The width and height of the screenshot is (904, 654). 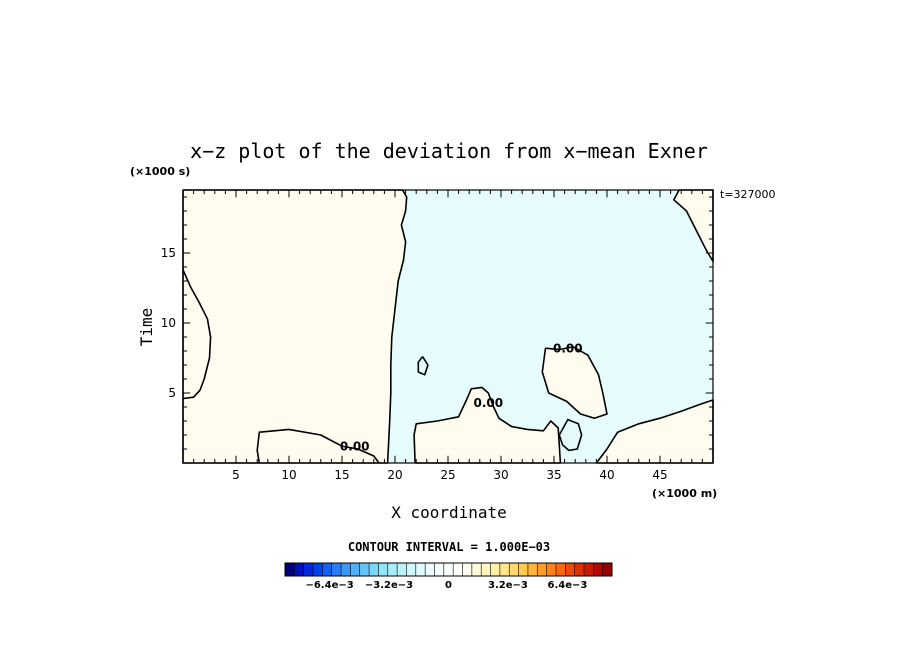 What do you see at coordinates (508, 585) in the screenshot?
I see `colorbar-tick-label: 3.2e−3` at bounding box center [508, 585].